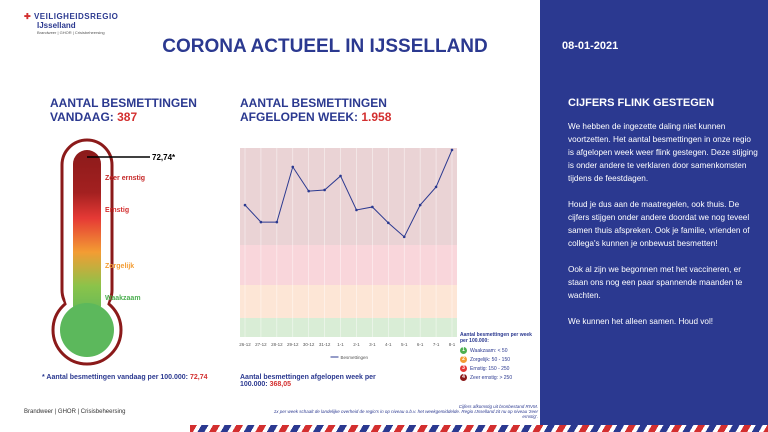 This screenshot has width=768, height=432. What do you see at coordinates (123, 103) in the screenshot?
I see `today-heading-line: AANTAL BESMETTINGEN` at bounding box center [123, 103].